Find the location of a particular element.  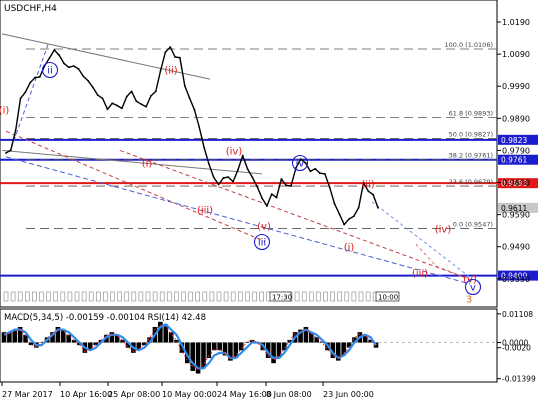

price-tick-label: 0.9390 is located at coordinates (516, 279).